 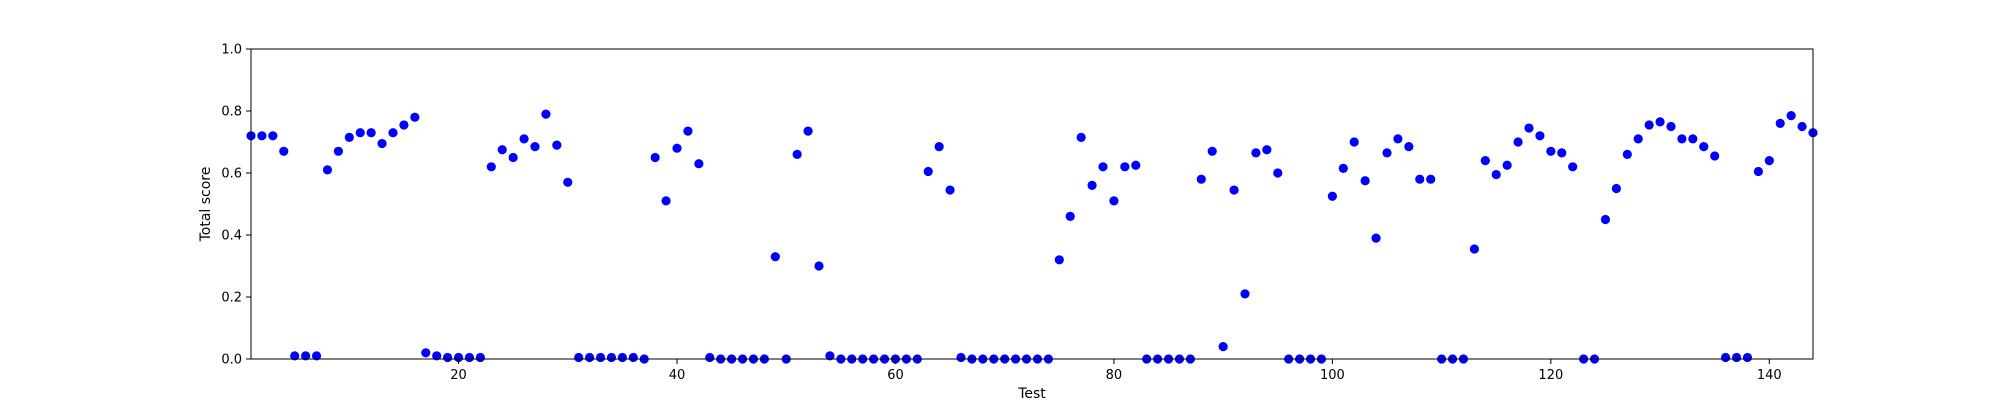 What do you see at coordinates (1031, 393) in the screenshot?
I see `x-axis-label: Test` at bounding box center [1031, 393].